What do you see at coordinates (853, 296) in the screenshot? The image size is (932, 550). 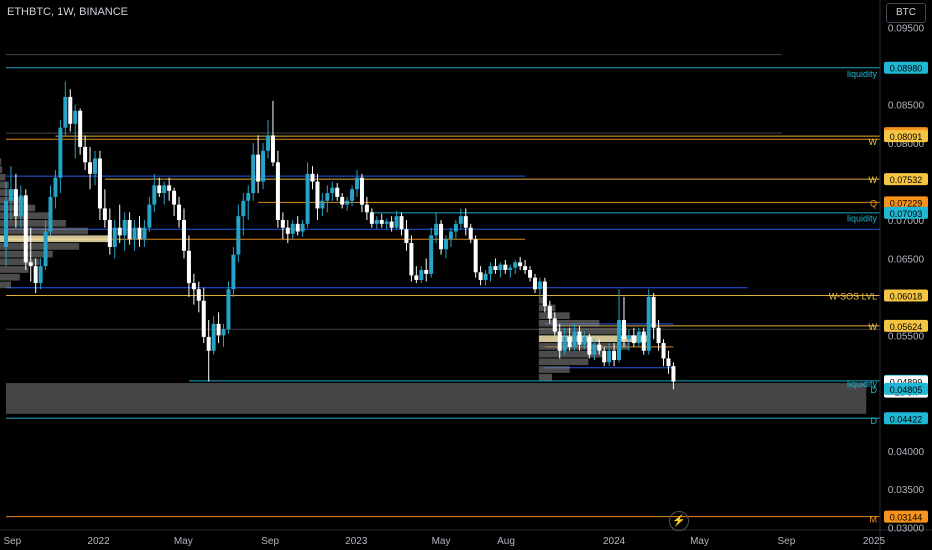 I see `level-annotation: W-SOS LVL` at bounding box center [853, 296].